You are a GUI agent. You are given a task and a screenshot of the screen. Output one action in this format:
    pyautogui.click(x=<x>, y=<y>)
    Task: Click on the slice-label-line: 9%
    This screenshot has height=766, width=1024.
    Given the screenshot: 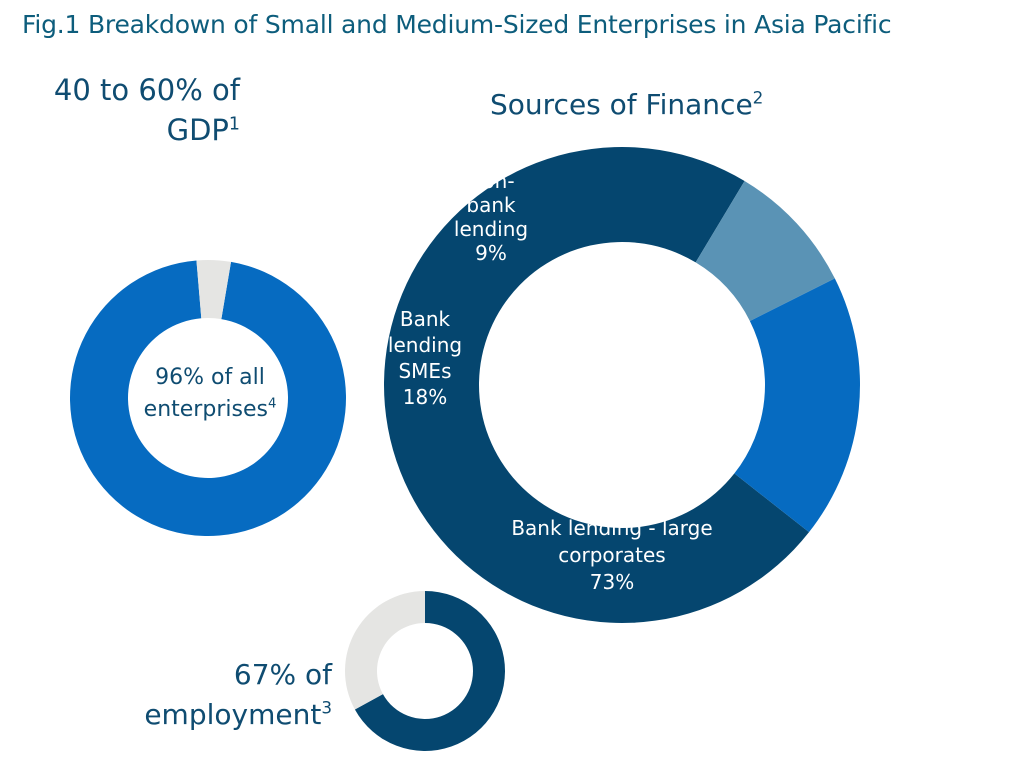 What is the action you would take?
    pyautogui.click(x=491, y=253)
    